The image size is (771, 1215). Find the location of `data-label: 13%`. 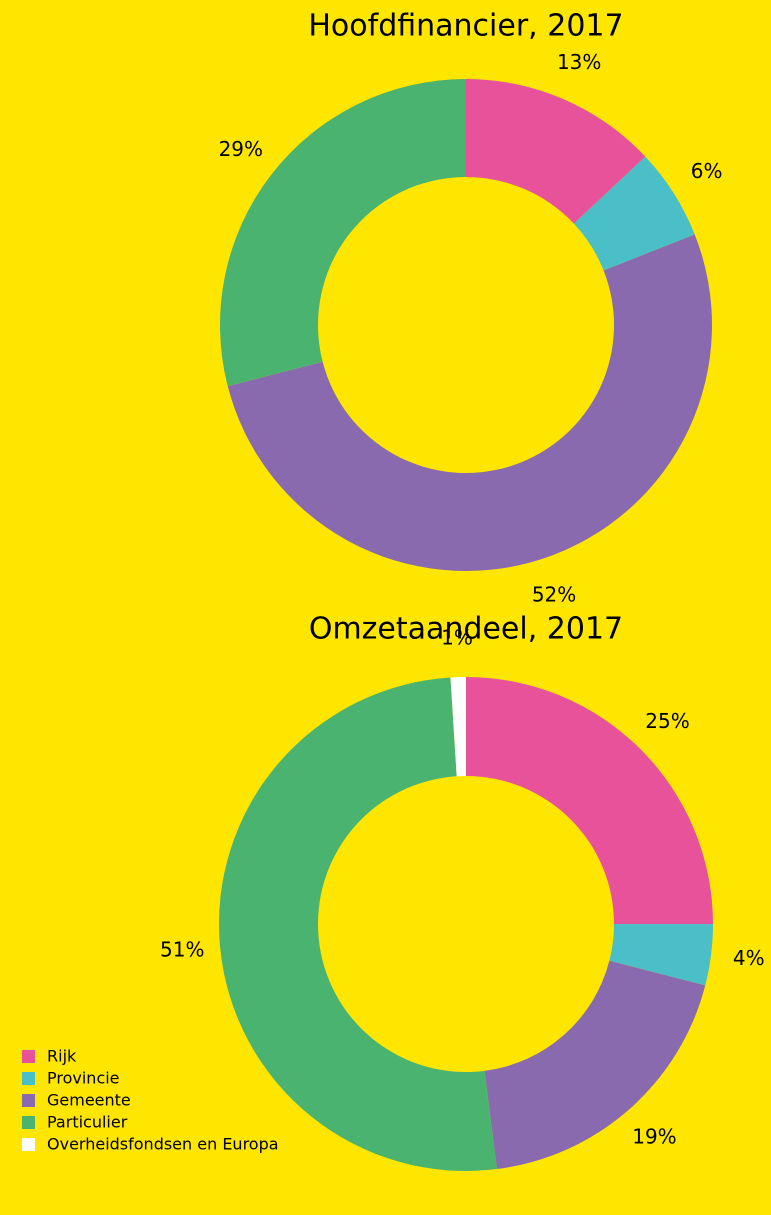

data-label: 13% is located at coordinates (579, 62).